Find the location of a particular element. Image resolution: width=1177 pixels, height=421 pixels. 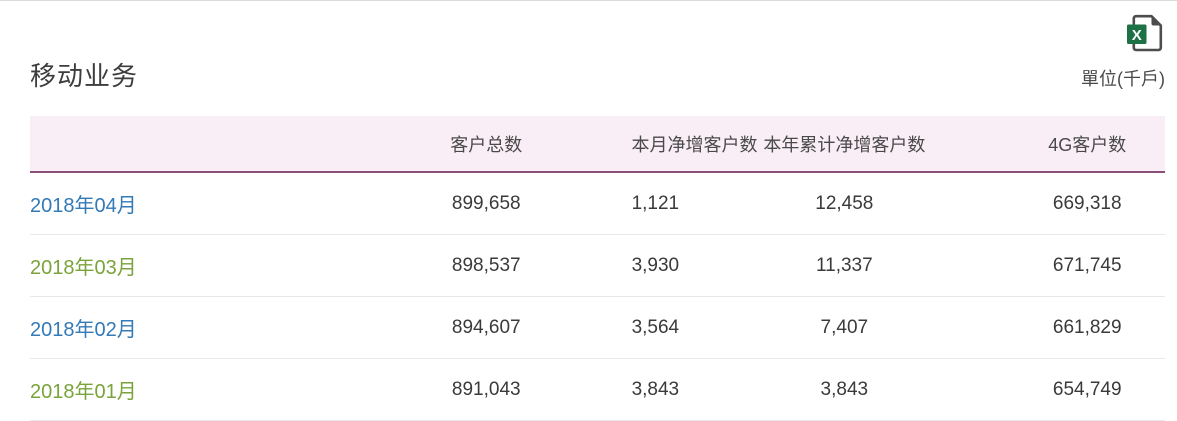

period-link: 2018年01月 is located at coordinates (83, 392).